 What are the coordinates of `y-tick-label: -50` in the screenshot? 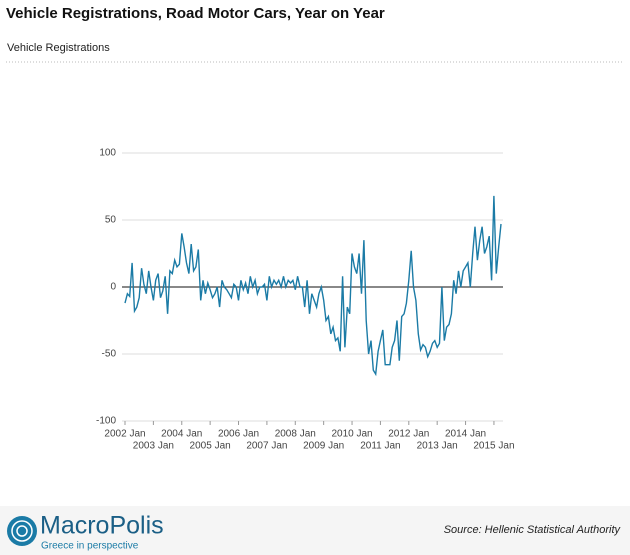 It's located at (109, 354).